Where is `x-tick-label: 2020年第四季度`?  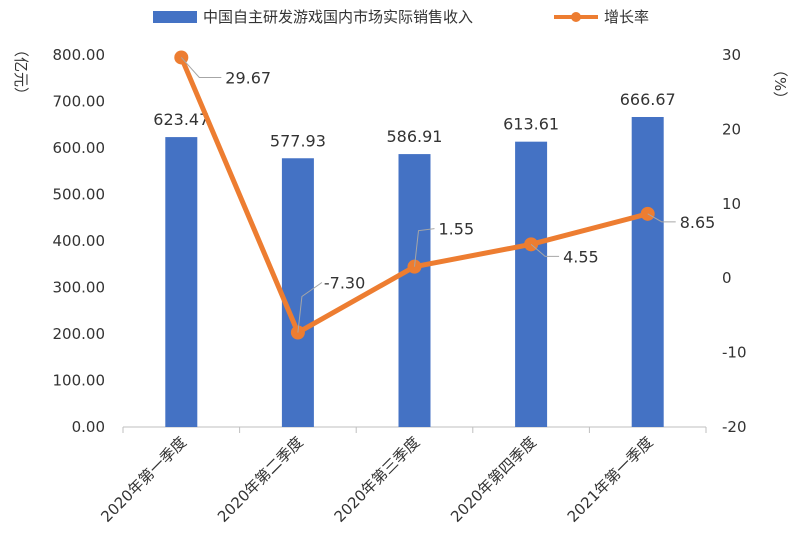
x-tick-label: 2020年第四季度 is located at coordinates (493, 479).